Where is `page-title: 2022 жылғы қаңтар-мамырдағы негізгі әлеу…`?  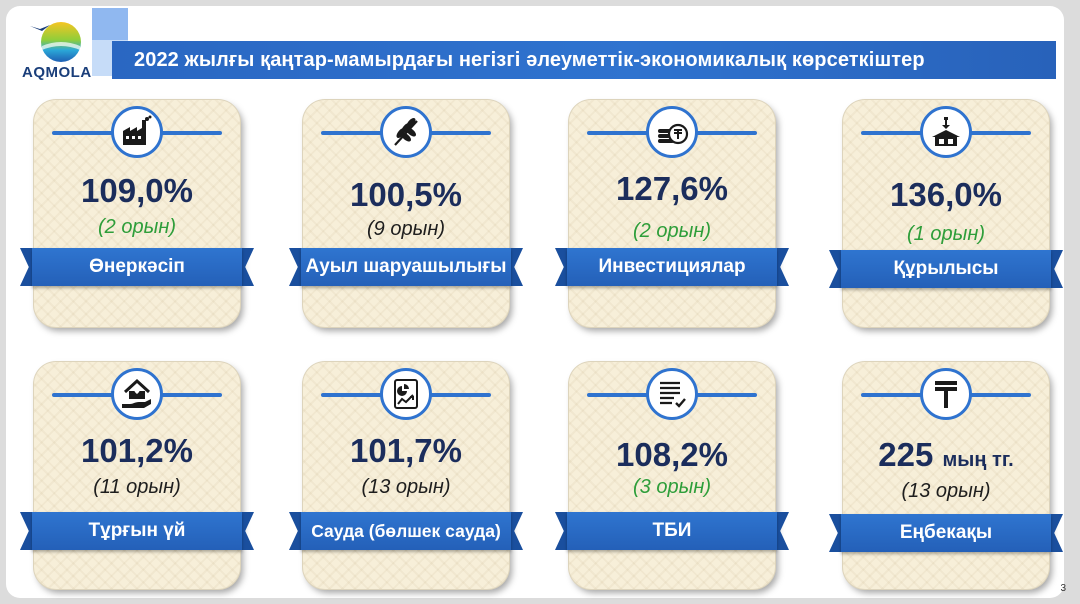
page-title: 2022 жылғы қаңтар-мамырдағы негізгі әлеу… is located at coordinates (584, 60).